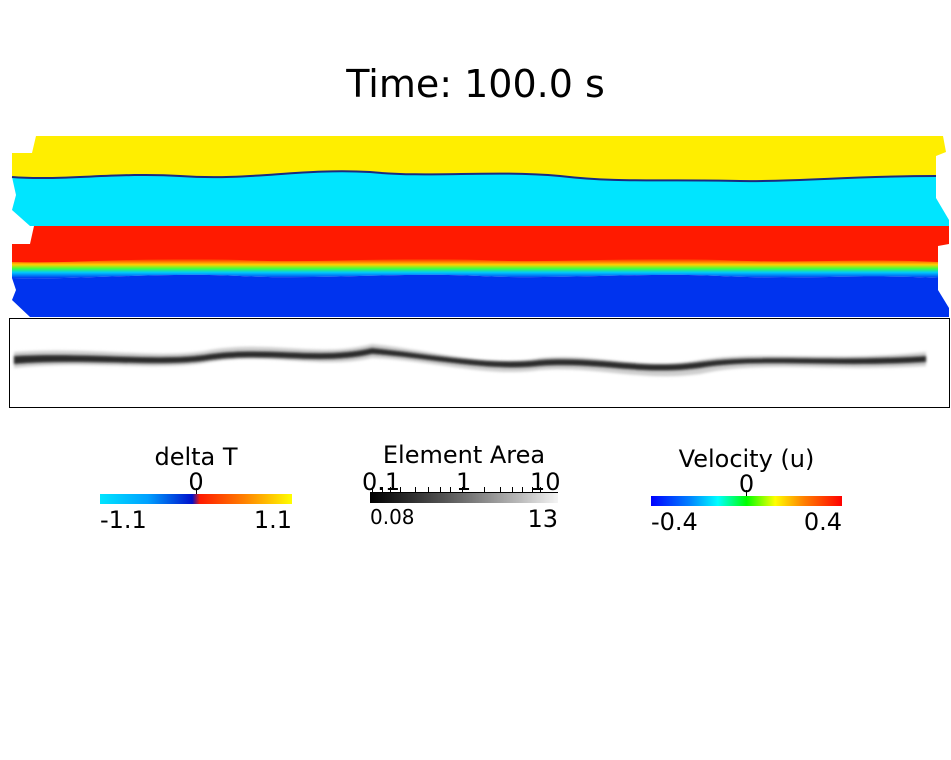 The image size is (951, 760). What do you see at coordinates (746, 493) in the screenshot?
I see `velocity-zero-tick` at bounding box center [746, 493].